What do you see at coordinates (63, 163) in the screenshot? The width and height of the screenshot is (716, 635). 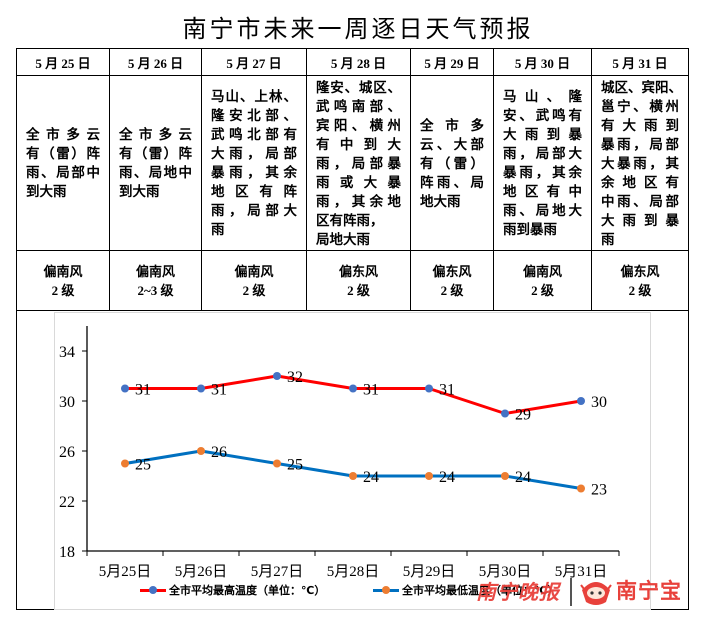 I see `forecast-cell: 全市多云 有（雷）阵 雨、局部中 到大雨` at bounding box center [63, 163].